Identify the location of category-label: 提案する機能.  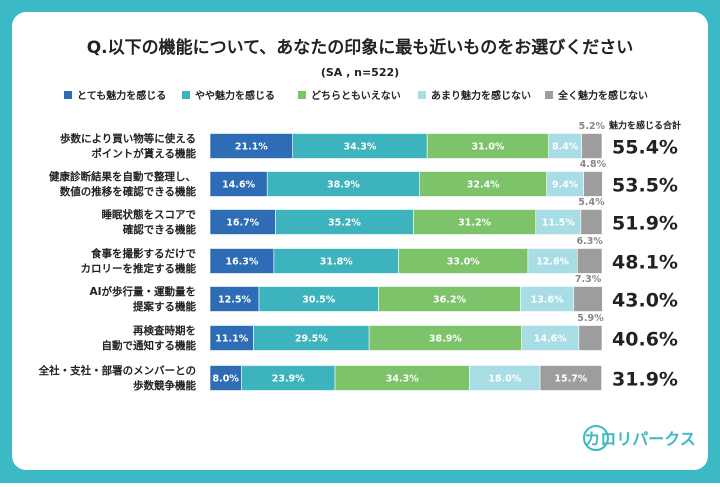
(164, 306).